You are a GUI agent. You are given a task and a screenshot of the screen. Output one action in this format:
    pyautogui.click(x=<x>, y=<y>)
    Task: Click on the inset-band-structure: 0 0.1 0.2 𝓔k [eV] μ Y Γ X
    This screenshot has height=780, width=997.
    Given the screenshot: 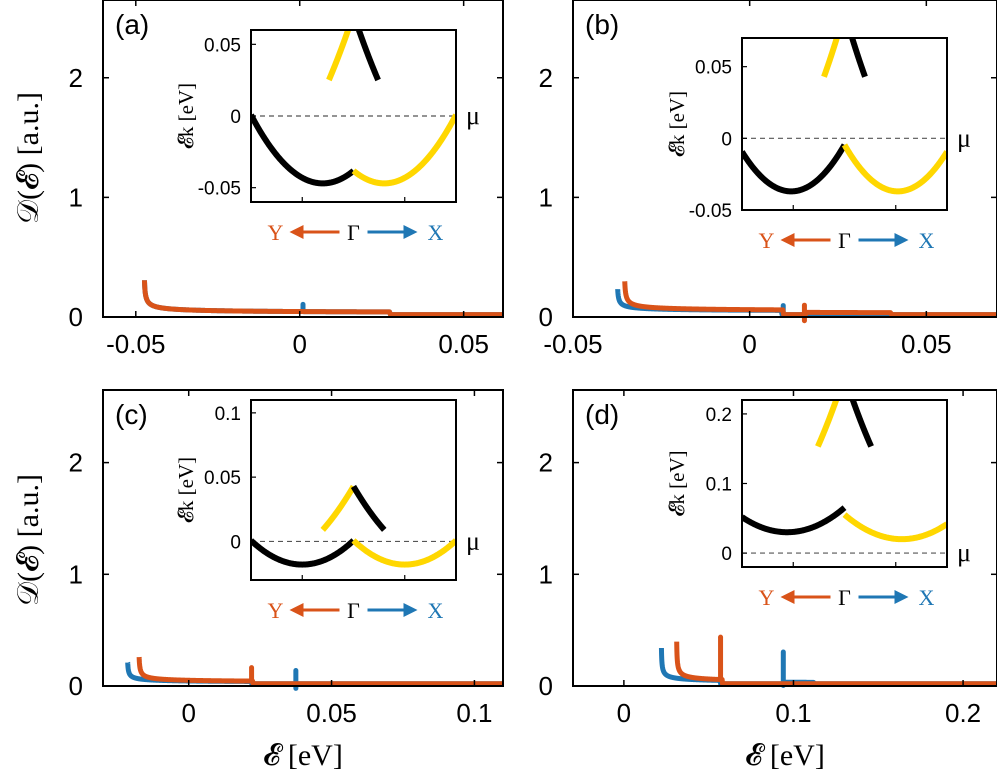 What is the action you would take?
    pyautogui.click(x=818, y=504)
    